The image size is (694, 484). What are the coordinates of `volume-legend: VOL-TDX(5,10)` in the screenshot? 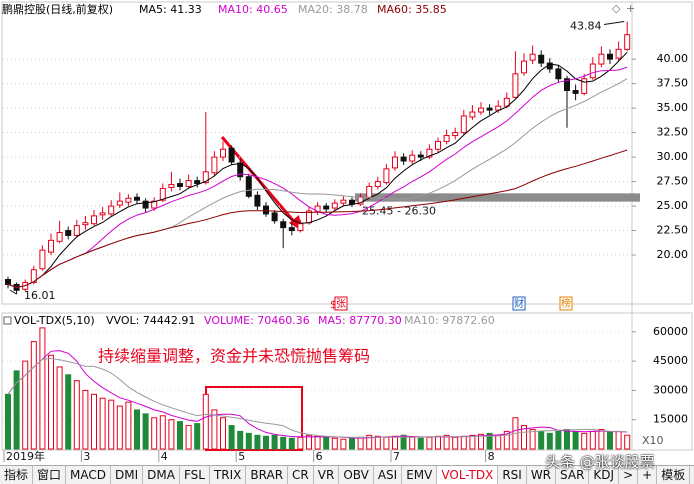 It's located at (54, 320).